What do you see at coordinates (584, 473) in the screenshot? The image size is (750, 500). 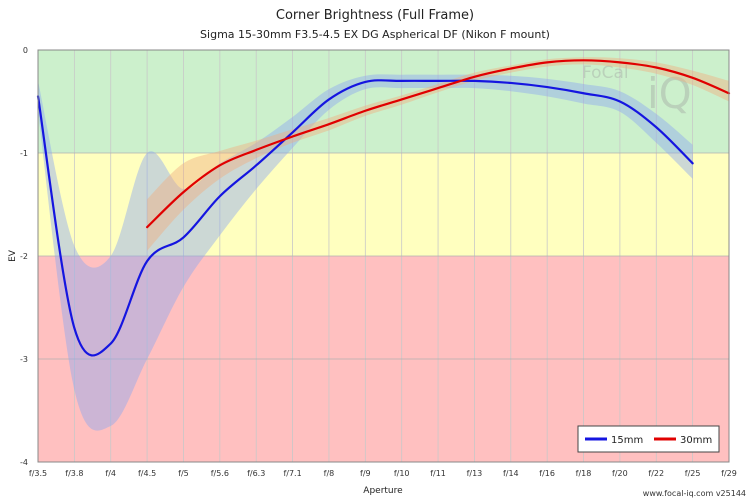 I see `x-tick-label: f/18` at bounding box center [584, 473].